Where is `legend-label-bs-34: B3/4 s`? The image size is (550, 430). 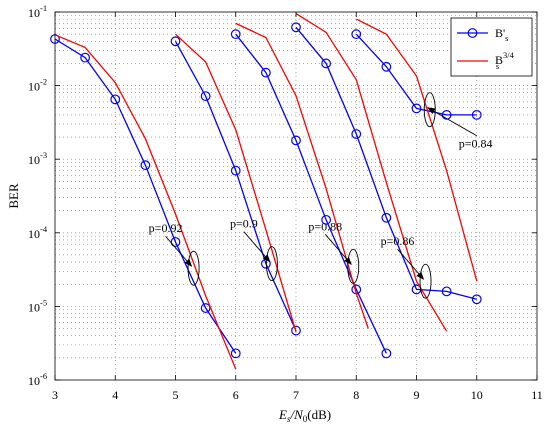
legend-label-bs-34: B3/4 s is located at coordinates (505, 60).